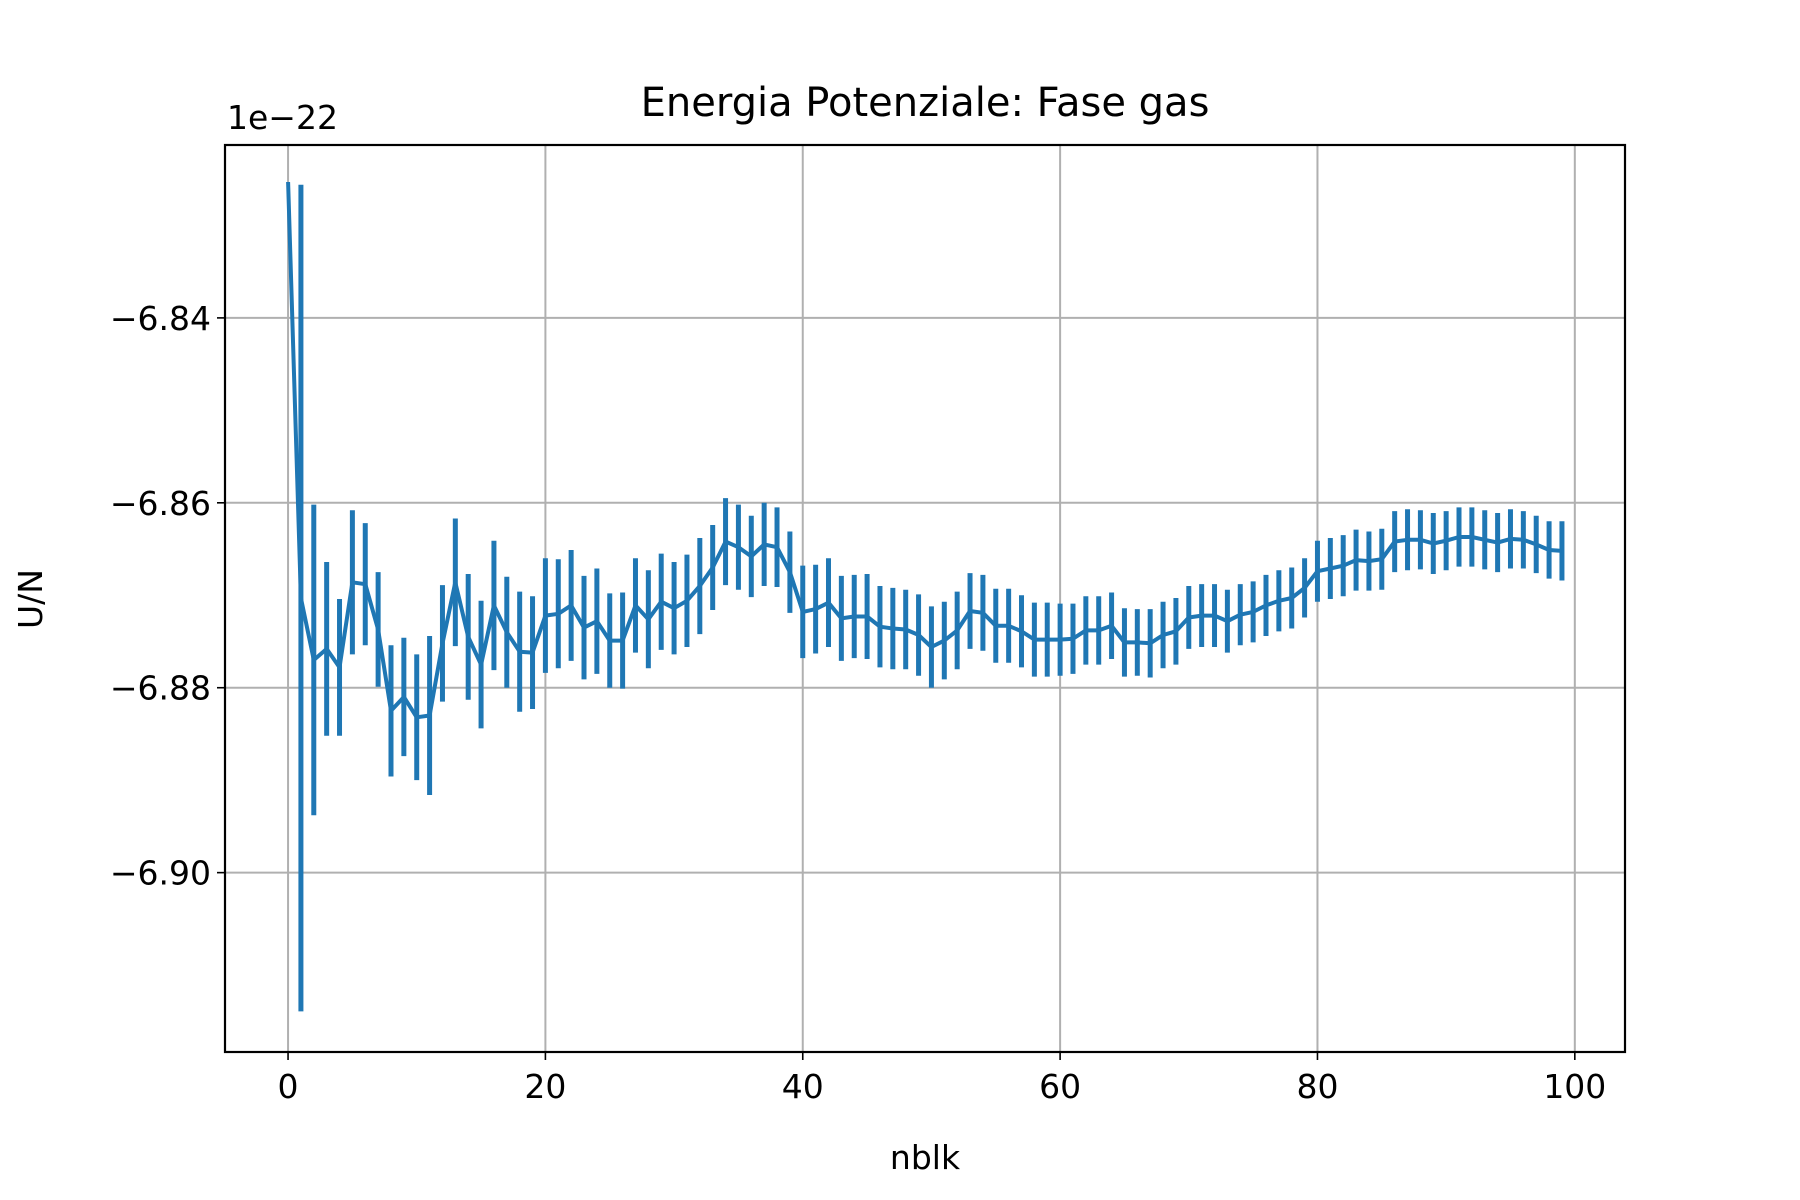 This screenshot has height=1200, width=1800. What do you see at coordinates (1574, 1086) in the screenshot?
I see `x-tick-label: 100` at bounding box center [1574, 1086].